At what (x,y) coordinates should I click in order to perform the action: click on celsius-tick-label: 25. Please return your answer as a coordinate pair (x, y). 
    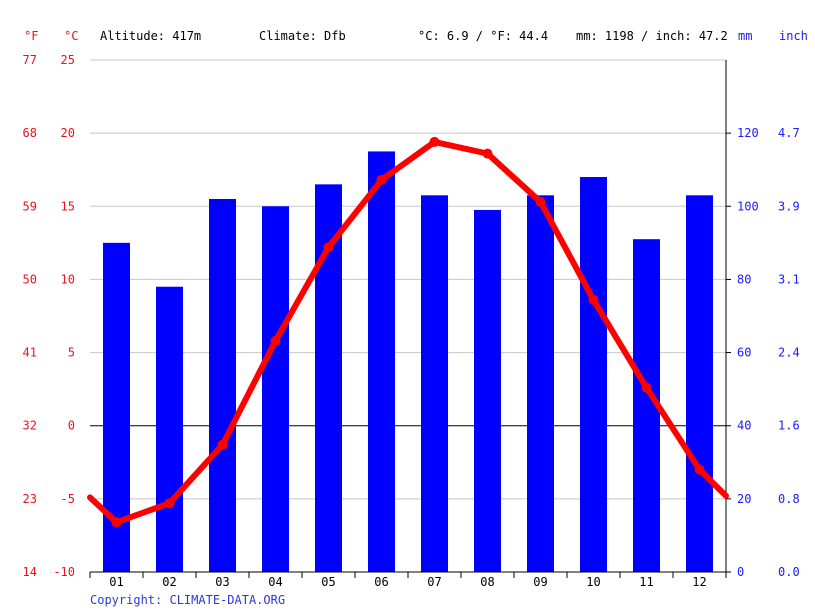
    Looking at the image, I should click on (68, 60).